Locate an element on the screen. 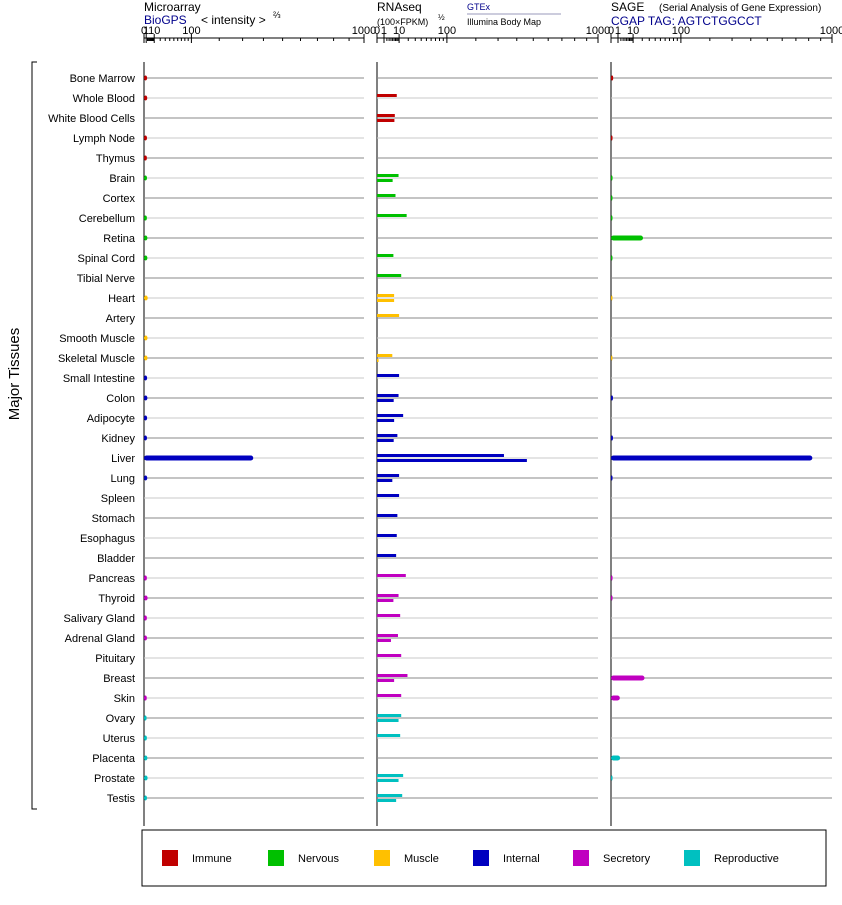 This screenshot has width=842, height=905. tissue-label: Breast is located at coordinates (119, 679).